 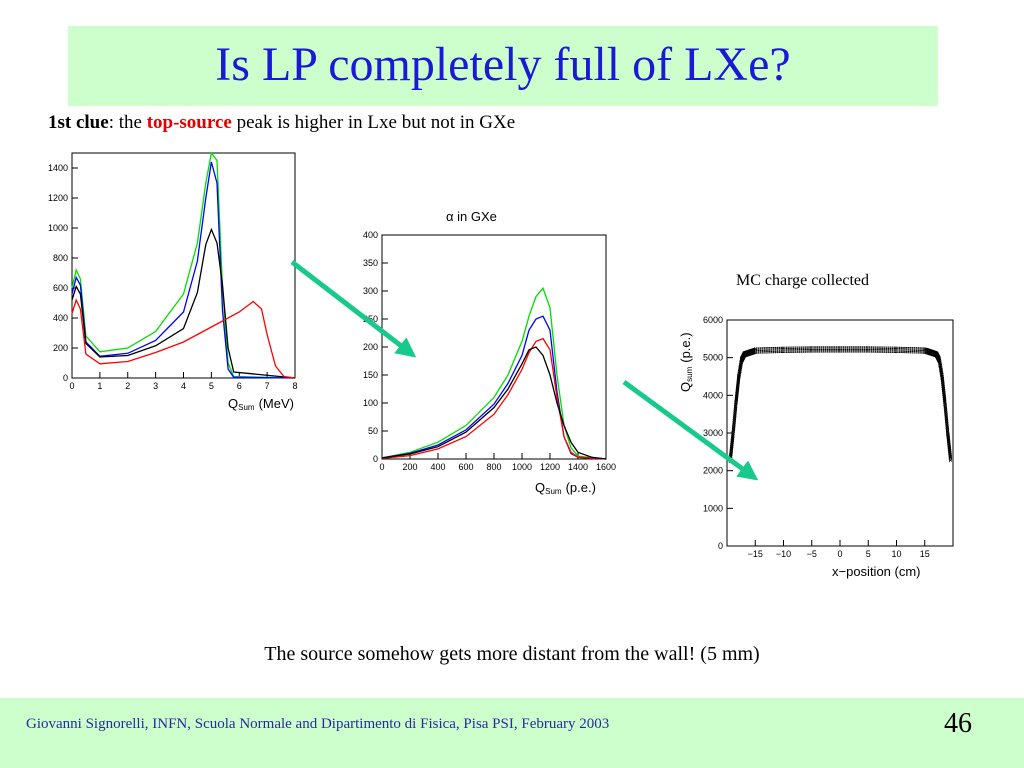 I want to click on chart3-xtick-label: −10, so click(x=783, y=554).